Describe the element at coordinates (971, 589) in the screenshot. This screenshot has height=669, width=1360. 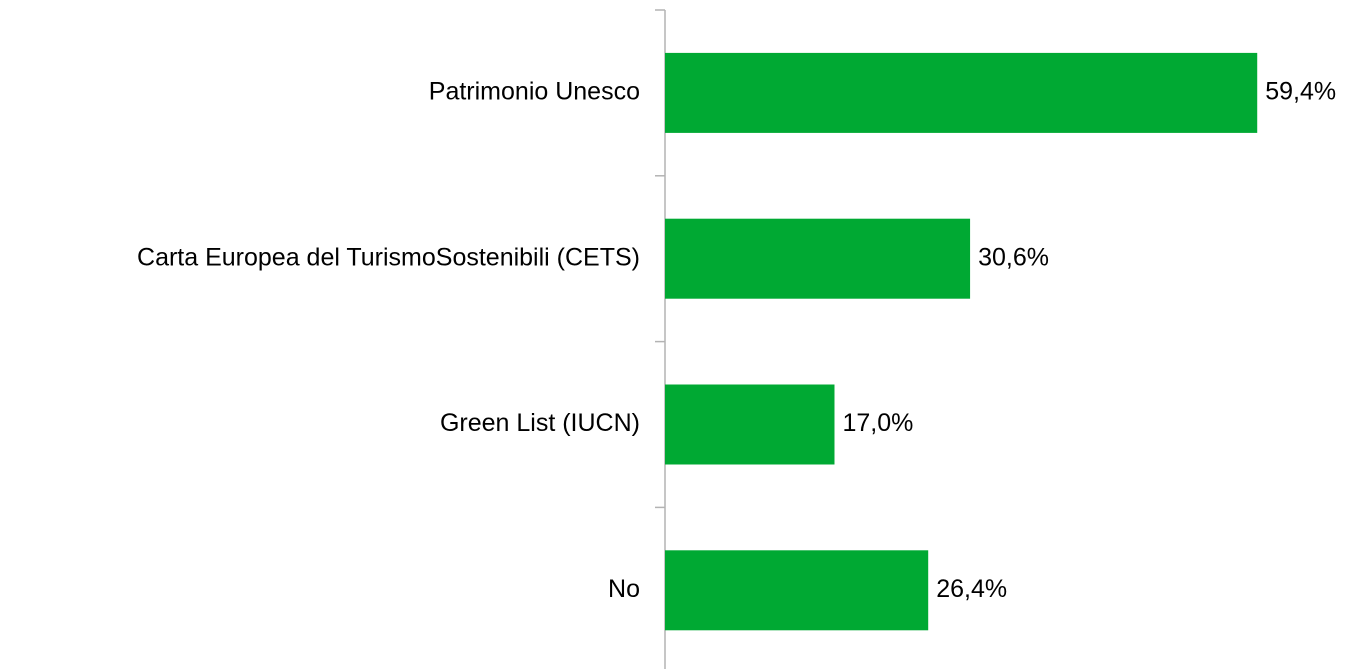
I see `value-label: 26,4%` at that location.